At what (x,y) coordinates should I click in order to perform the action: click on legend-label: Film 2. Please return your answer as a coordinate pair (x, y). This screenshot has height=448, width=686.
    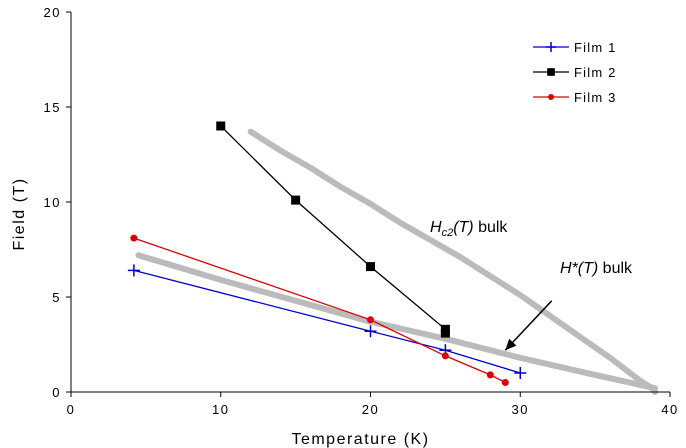
    Looking at the image, I should click on (595, 72).